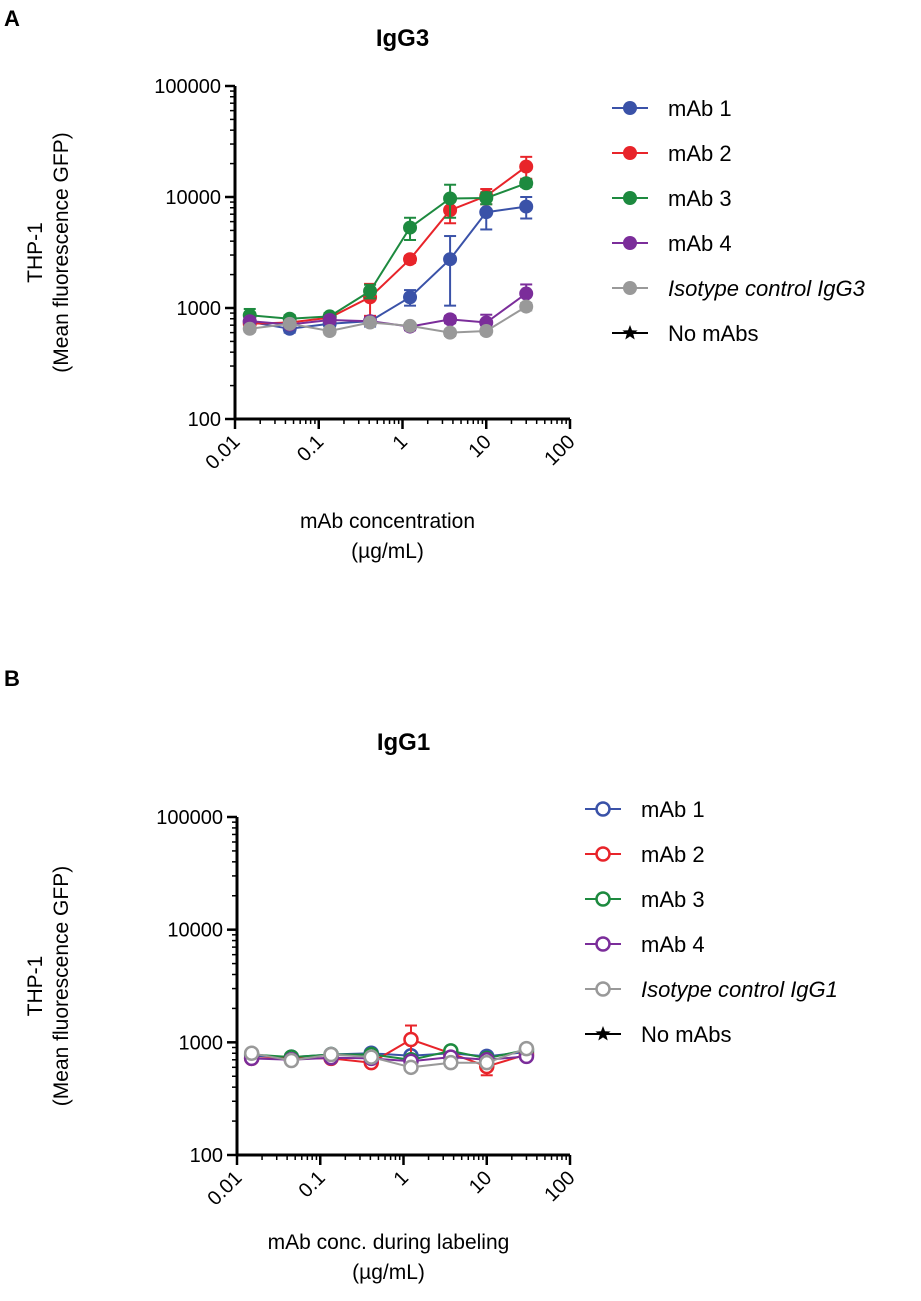  I want to click on legend-label: Isotype control IgG1, so click(739, 989).